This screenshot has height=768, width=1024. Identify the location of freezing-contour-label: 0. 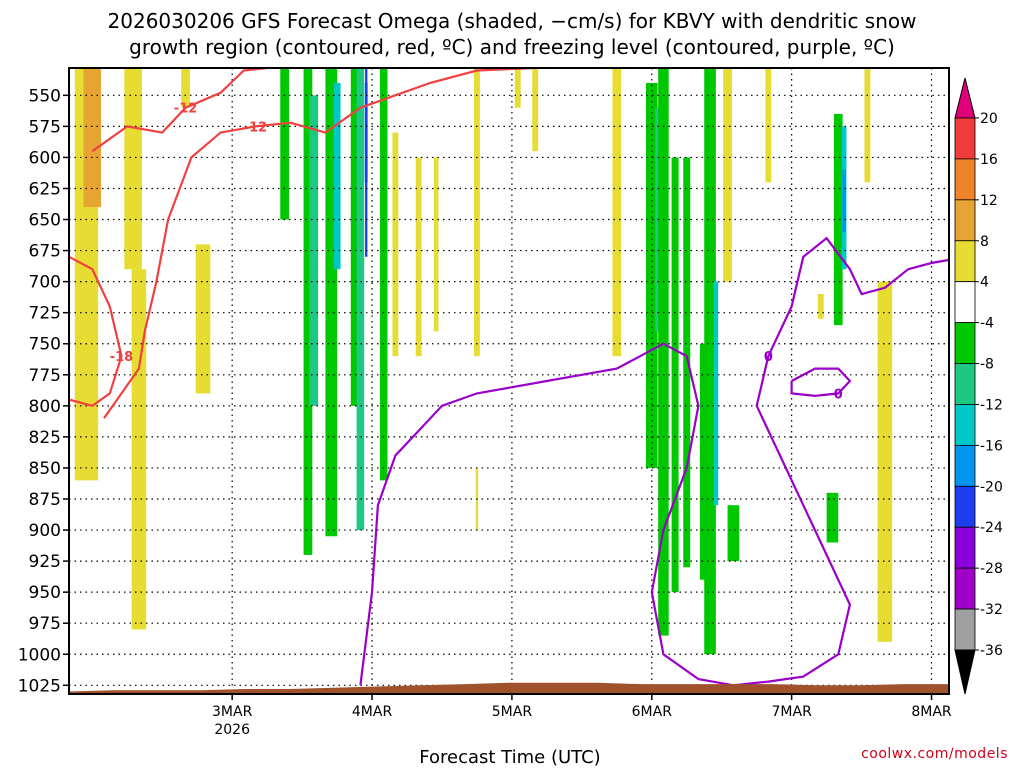
(838, 394).